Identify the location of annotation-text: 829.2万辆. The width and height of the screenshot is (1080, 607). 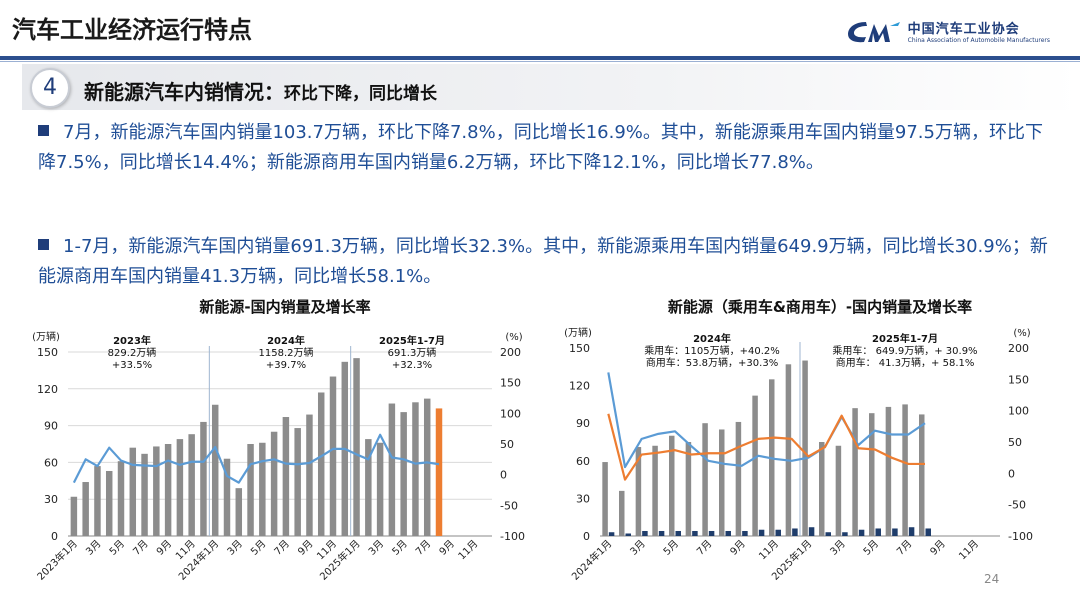
(132, 352).